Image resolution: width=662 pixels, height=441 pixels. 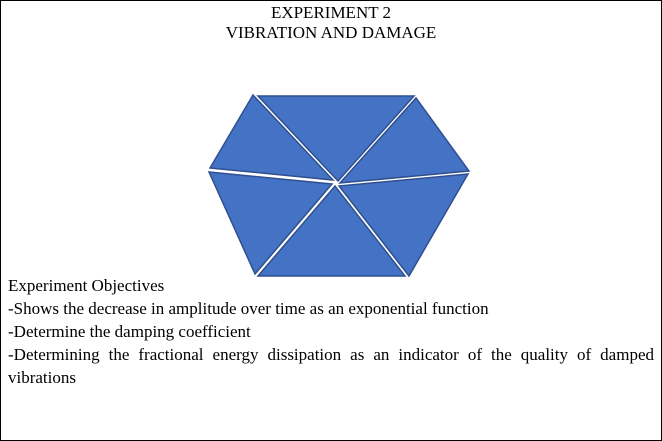 What do you see at coordinates (129, 331) in the screenshot?
I see `objective-item: -Determine the damping coefficient` at bounding box center [129, 331].